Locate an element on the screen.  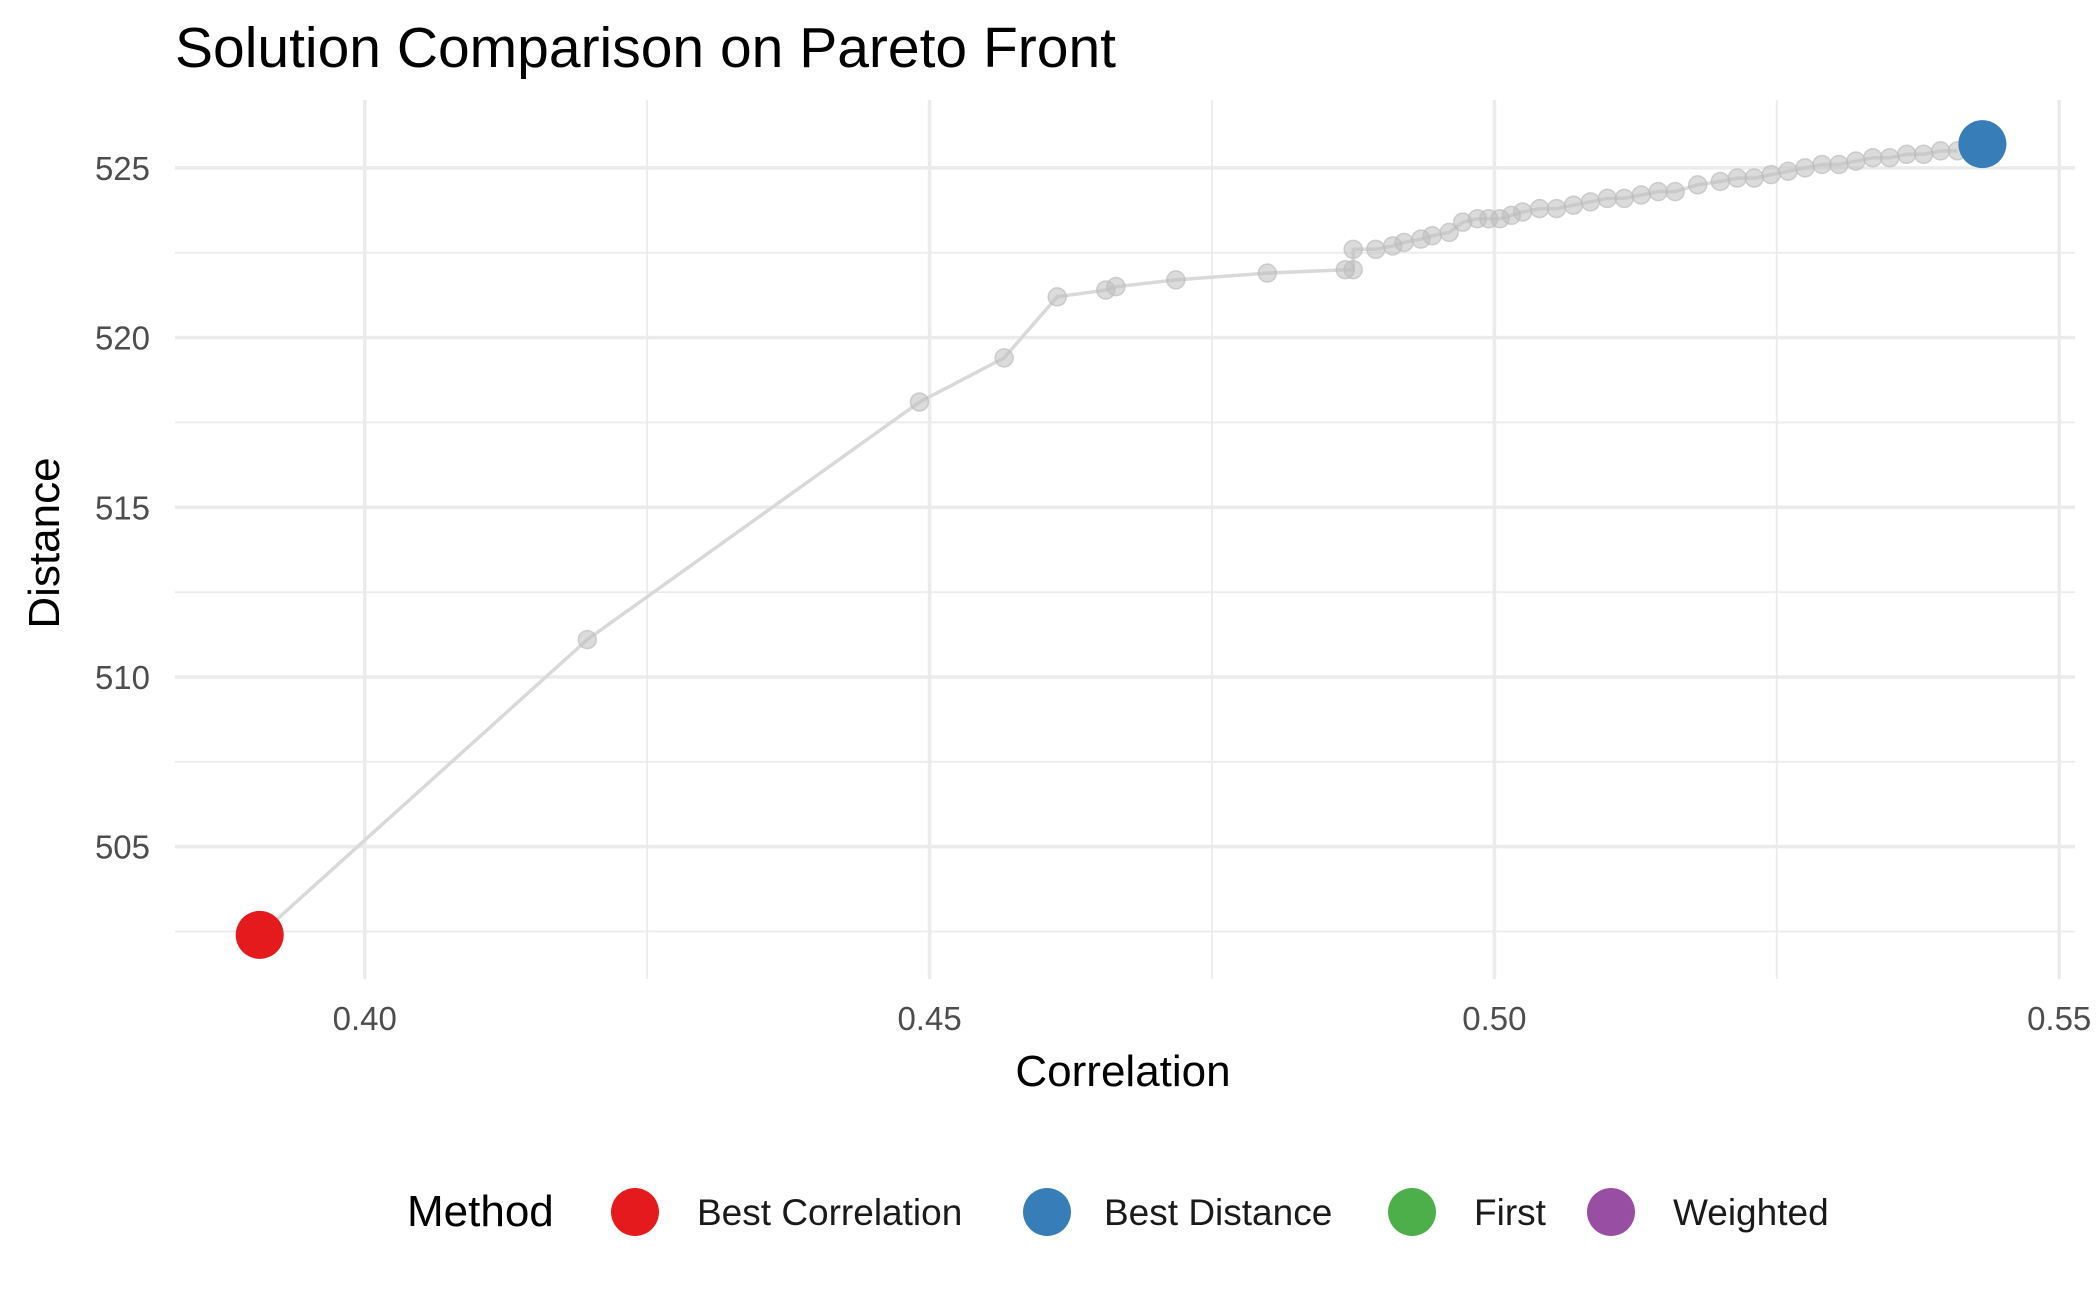
legend-label: First is located at coordinates (1510, 1212).